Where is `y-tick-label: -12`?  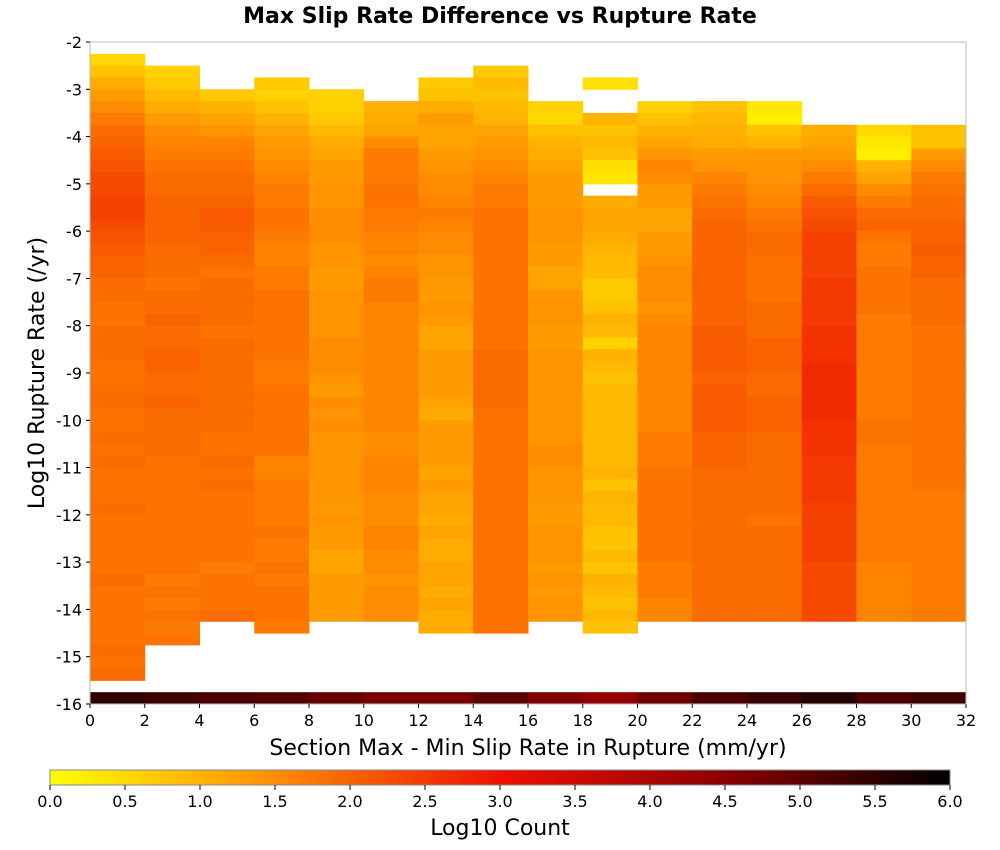 y-tick-label: -12 is located at coordinates (69, 515).